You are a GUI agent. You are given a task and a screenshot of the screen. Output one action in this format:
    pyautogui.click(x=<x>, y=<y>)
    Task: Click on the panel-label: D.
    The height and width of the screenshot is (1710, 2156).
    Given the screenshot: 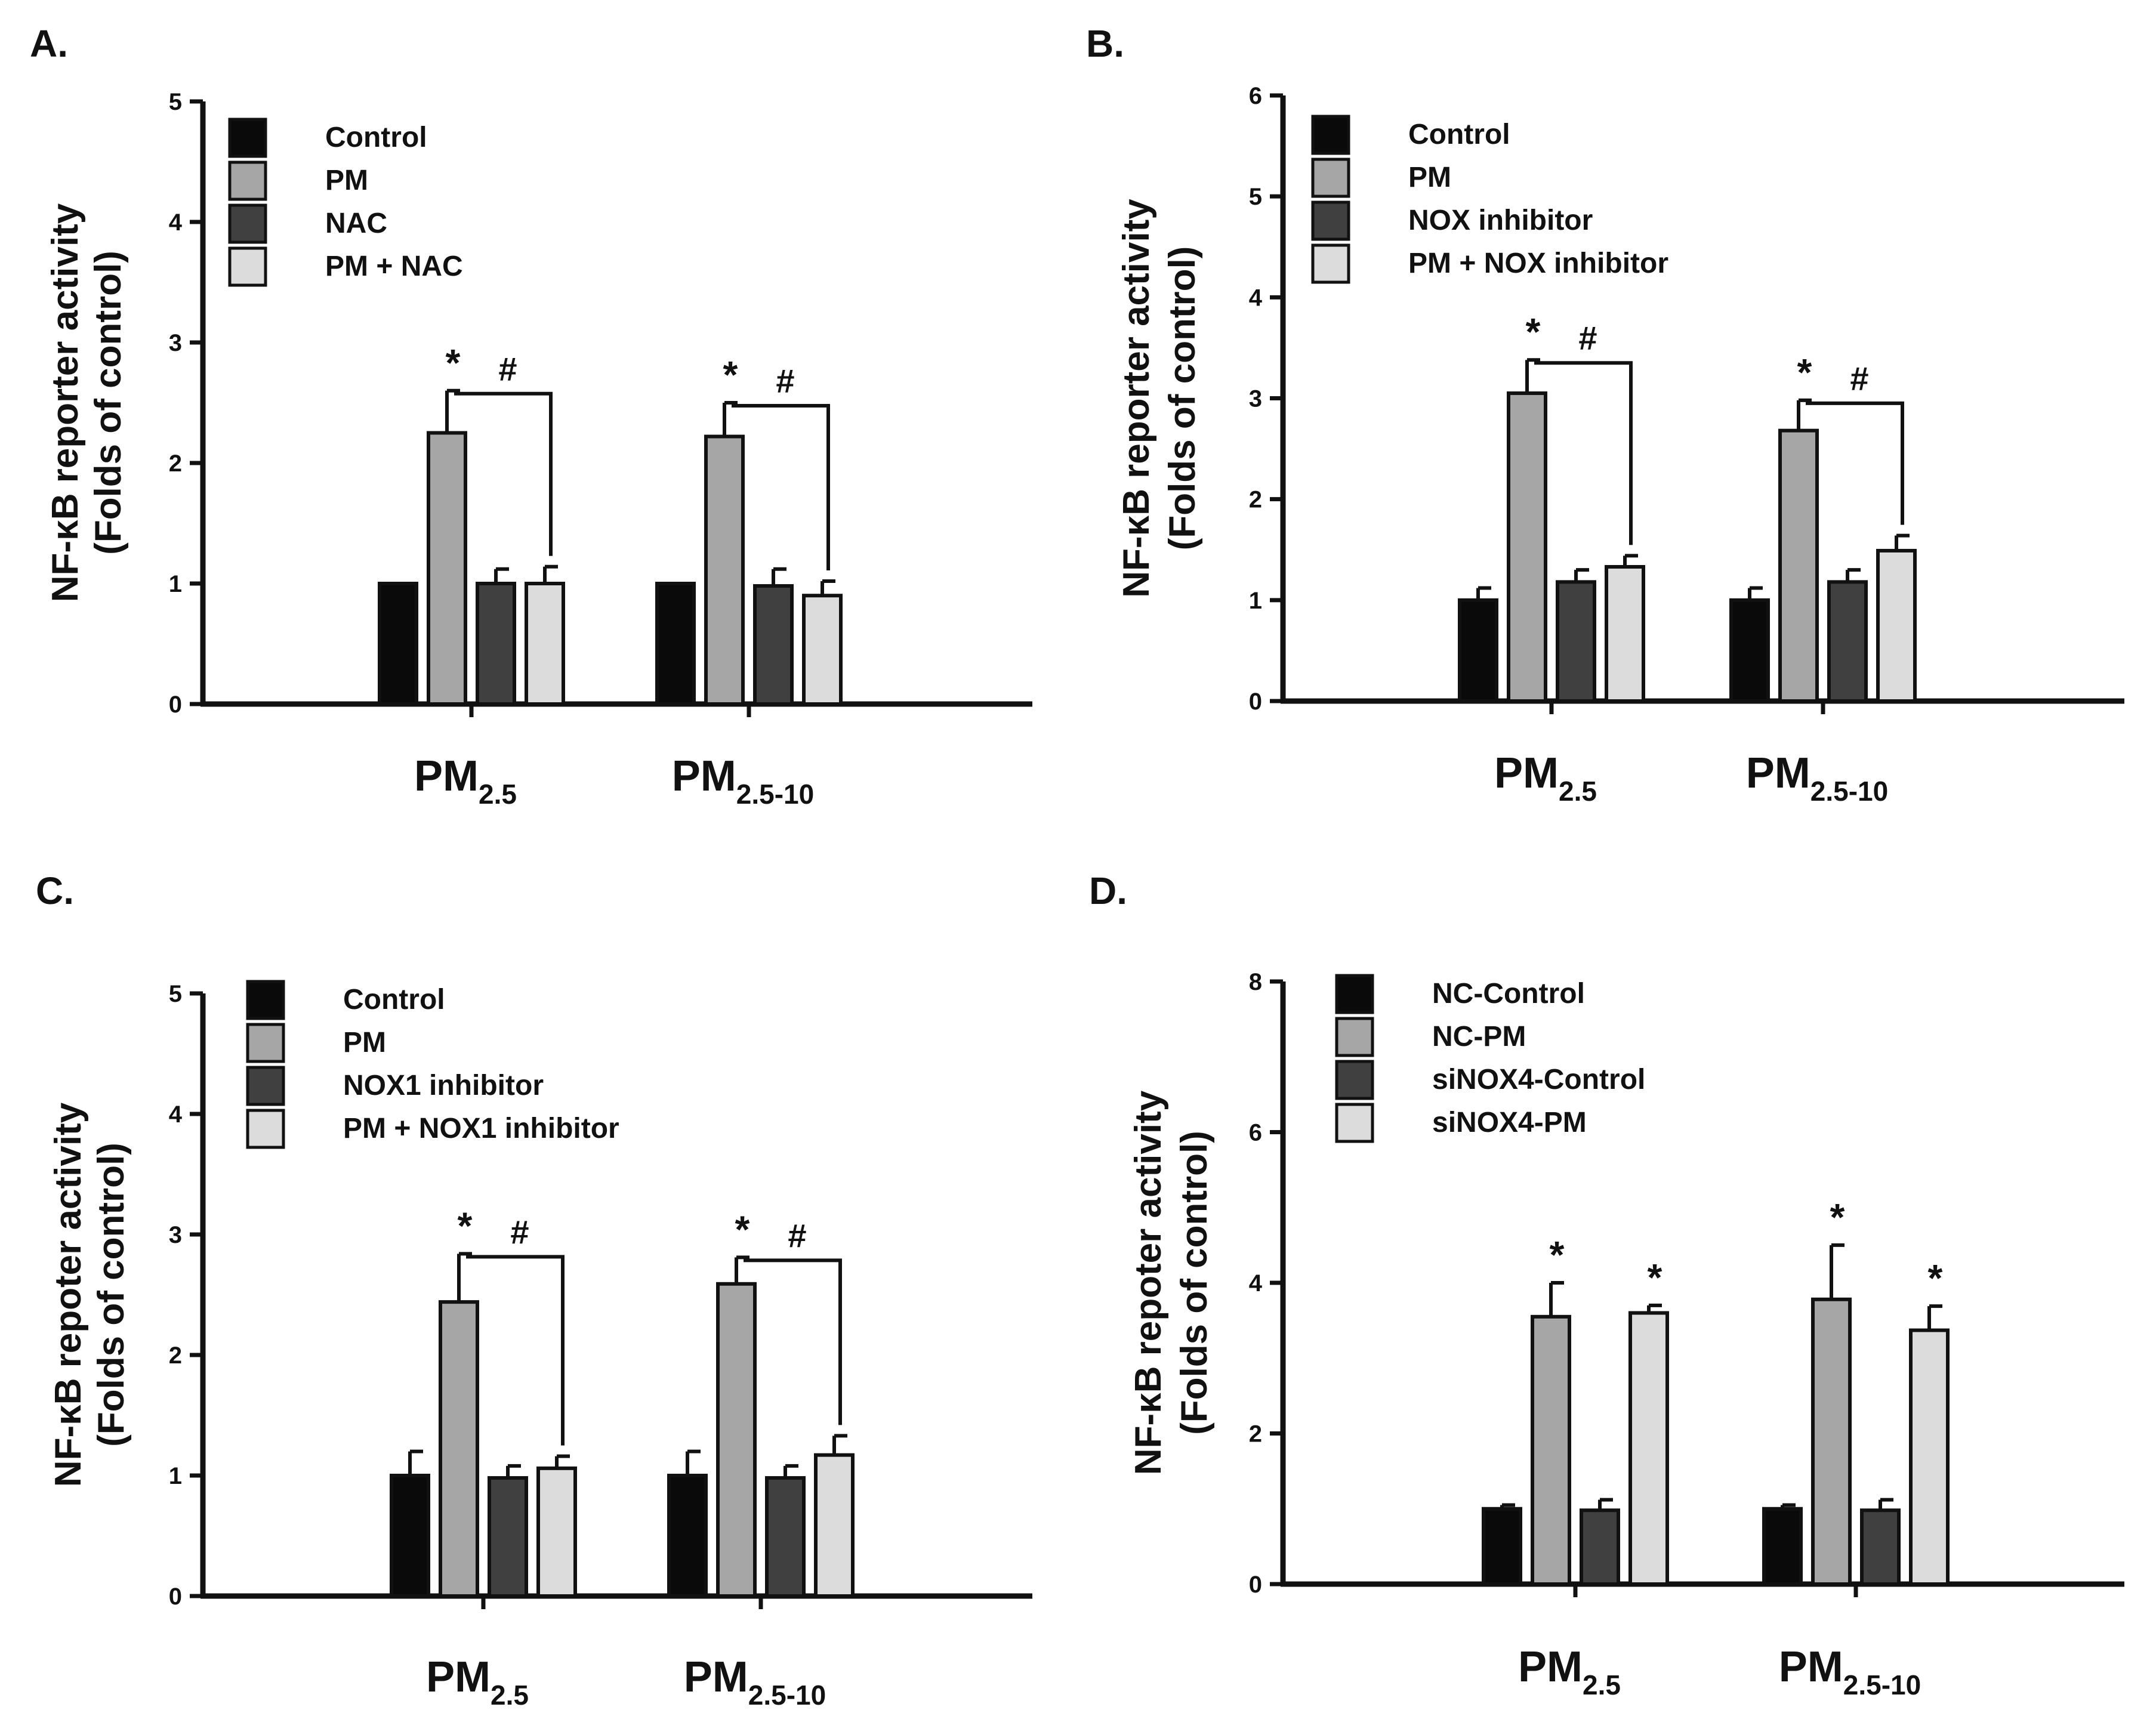 What is the action you would take?
    pyautogui.click(x=1108, y=890)
    